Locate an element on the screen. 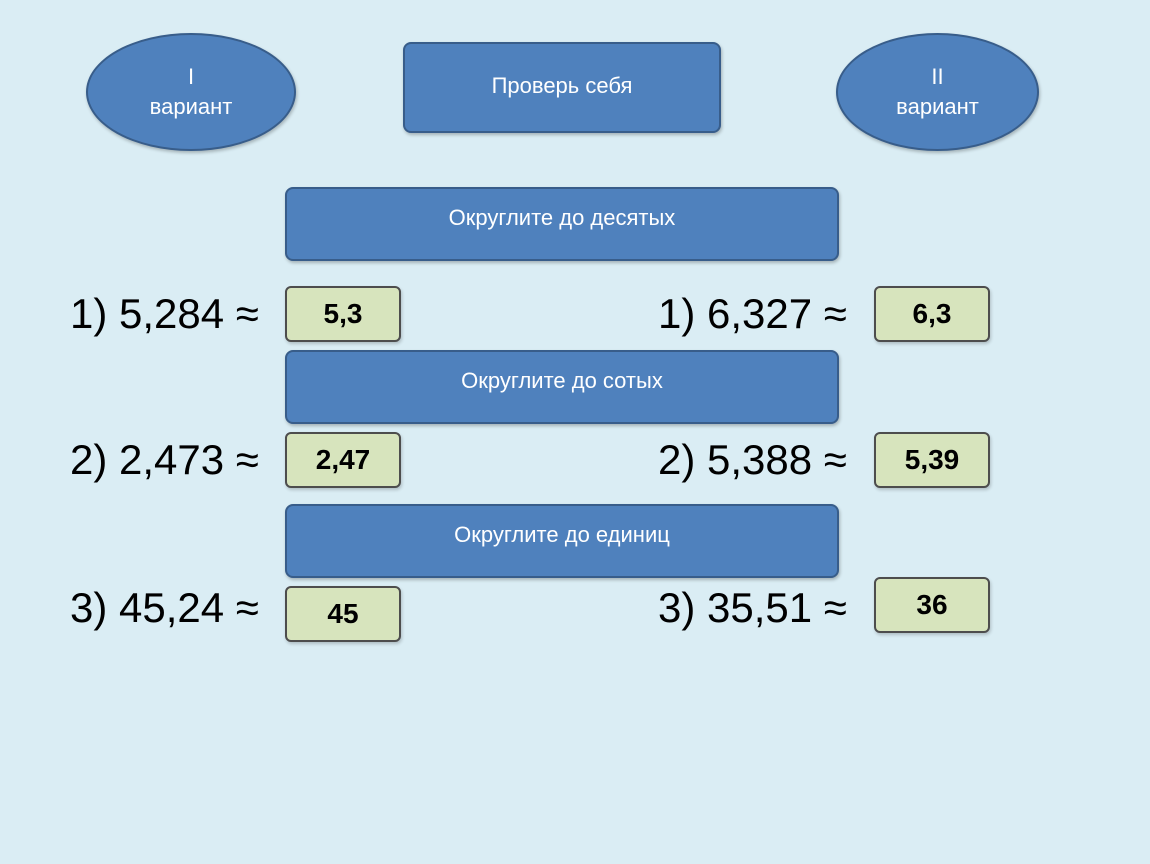 This screenshot has height=864, width=1150. section-title: Округлите до сотых is located at coordinates (562, 380).